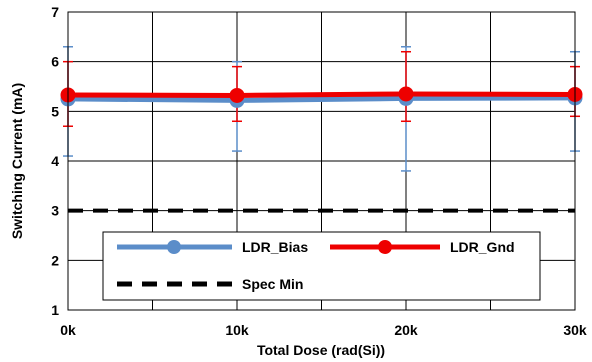 This screenshot has height=362, width=592. I want to click on x-tick-label-3: 30k, so click(575, 330).